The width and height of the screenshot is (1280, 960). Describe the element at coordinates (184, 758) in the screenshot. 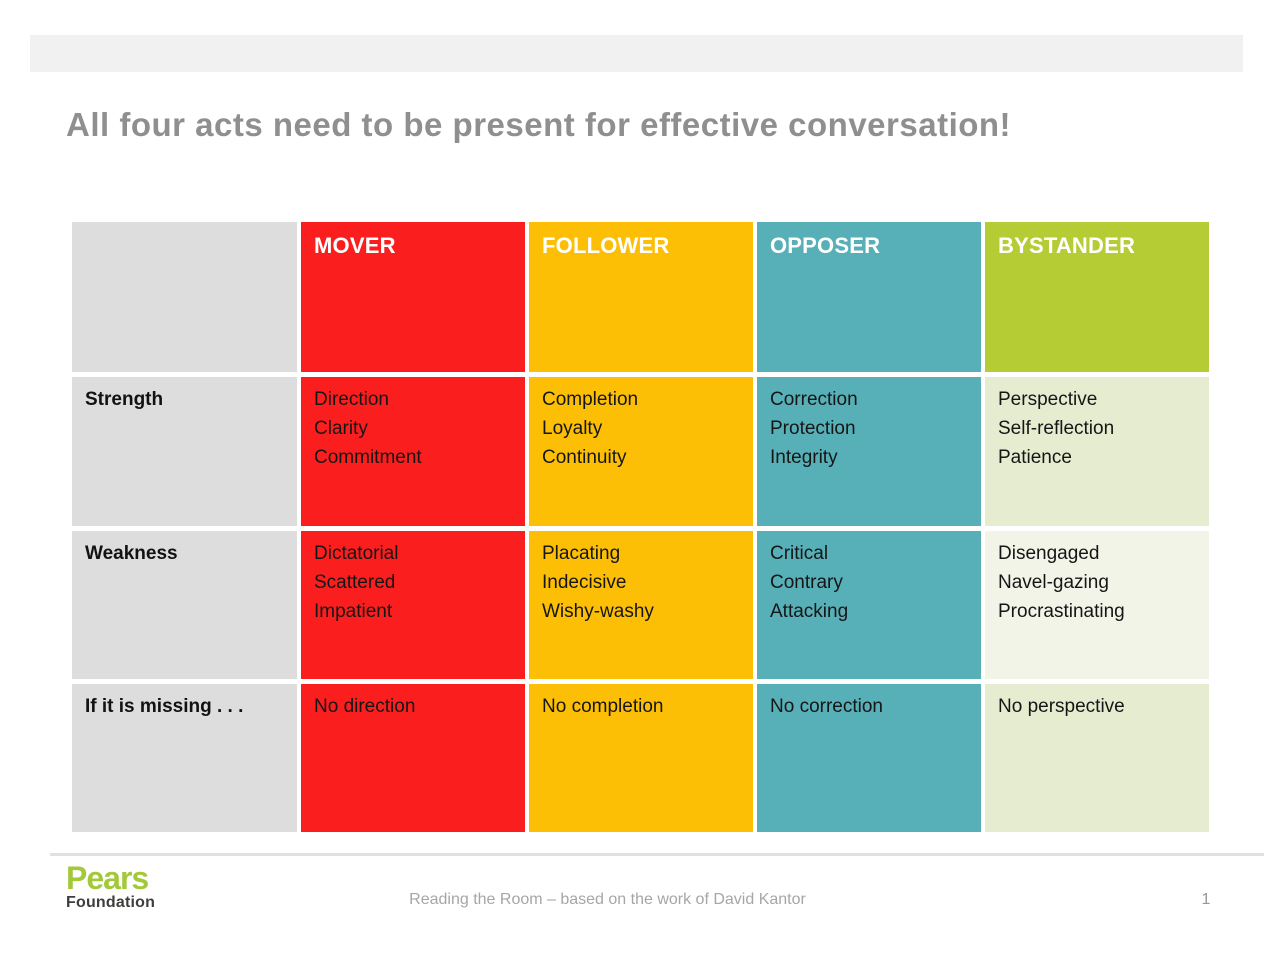

I see `row-label-if-missing: If it is missing . . .` at that location.